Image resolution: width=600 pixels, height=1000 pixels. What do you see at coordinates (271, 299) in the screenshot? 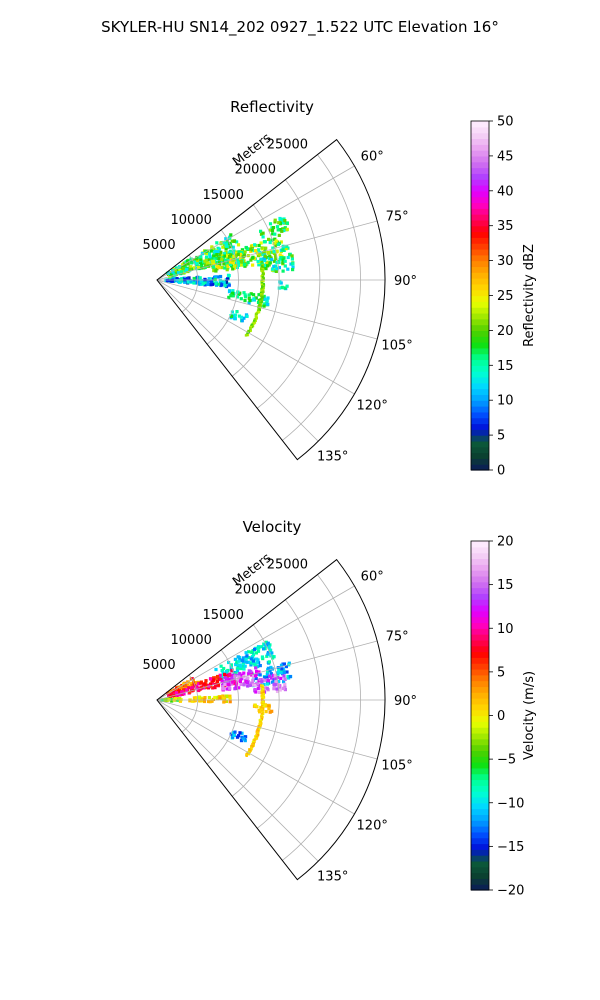
I see `sector-boundary` at bounding box center [271, 299].